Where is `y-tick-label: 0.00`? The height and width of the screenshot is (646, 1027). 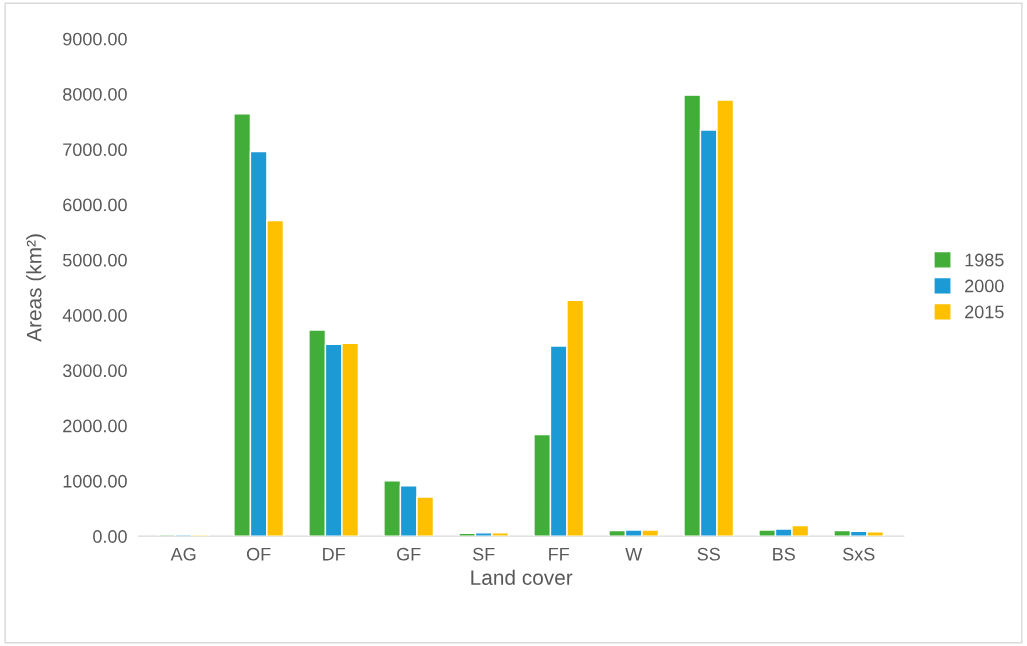
y-tick-label: 0.00 is located at coordinates (110, 536).